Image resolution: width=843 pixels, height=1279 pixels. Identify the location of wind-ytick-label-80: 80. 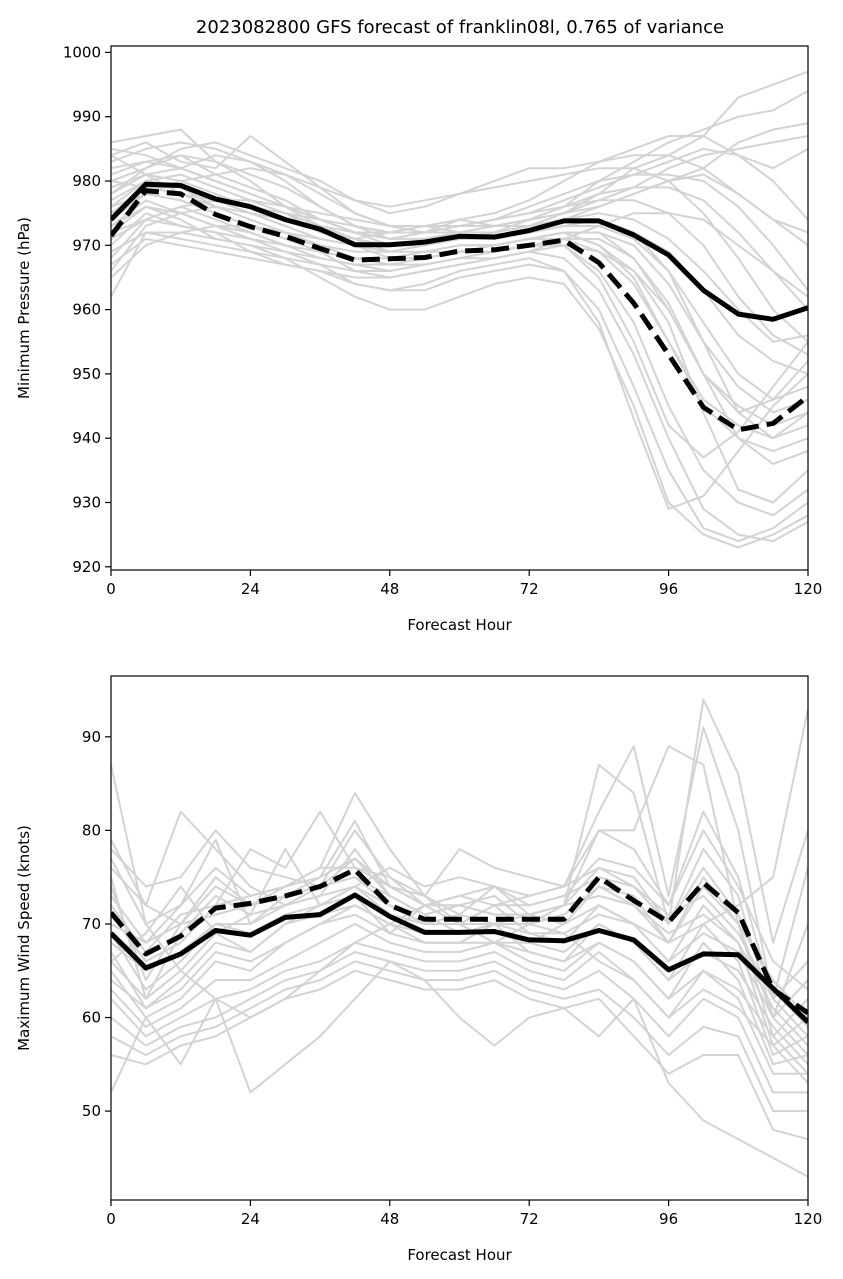
(91, 830).